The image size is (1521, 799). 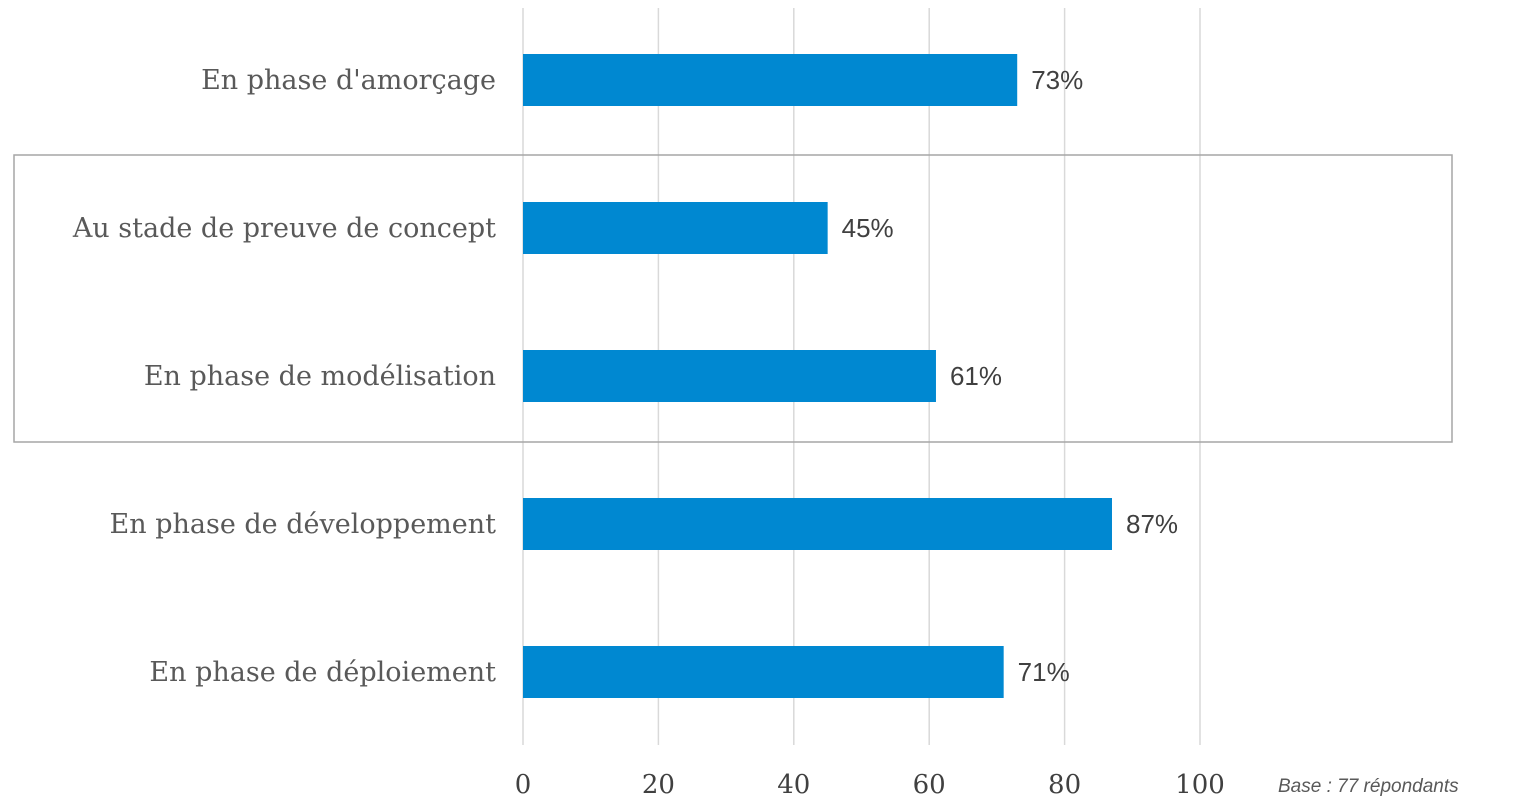 I want to click on category-label: En phase de déploiement, so click(x=322, y=672).